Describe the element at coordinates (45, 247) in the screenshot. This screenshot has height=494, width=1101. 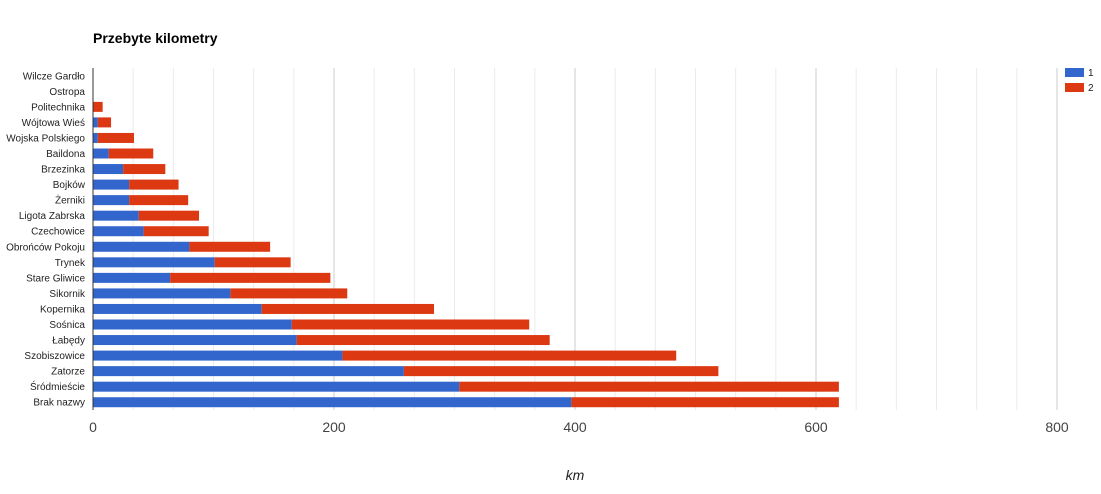
I see `category-label: Obrońców Pokoju` at that location.